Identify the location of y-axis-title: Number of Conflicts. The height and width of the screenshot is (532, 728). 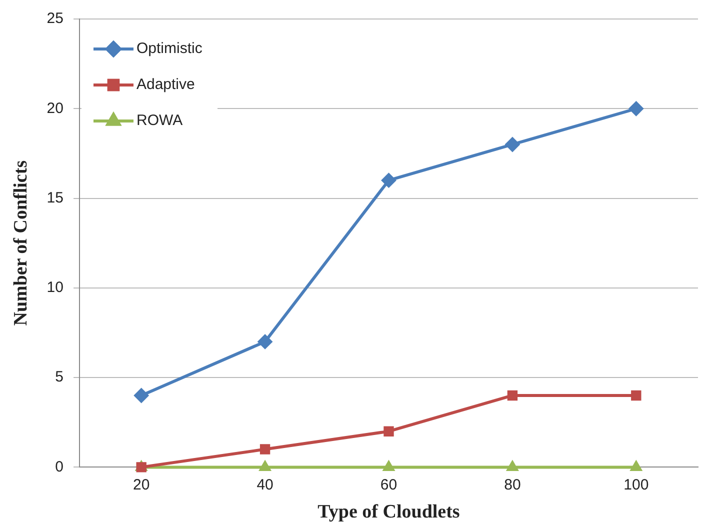
(21, 243).